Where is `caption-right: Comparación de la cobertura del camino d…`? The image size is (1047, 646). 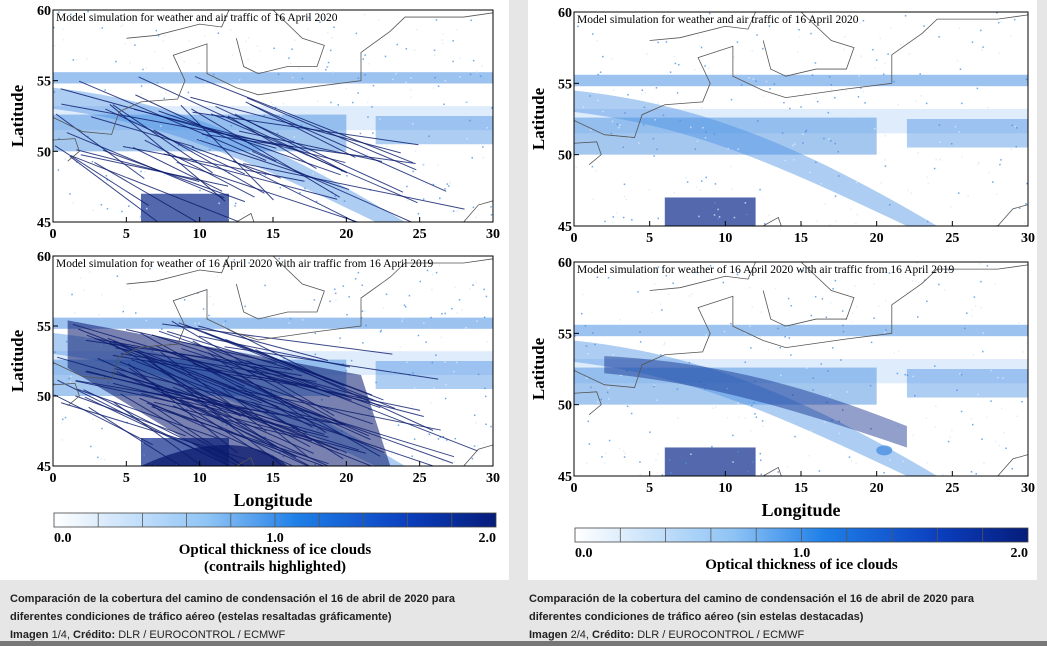
caption-right: Comparación de la cobertura del camino d… is located at coordinates (779, 617).